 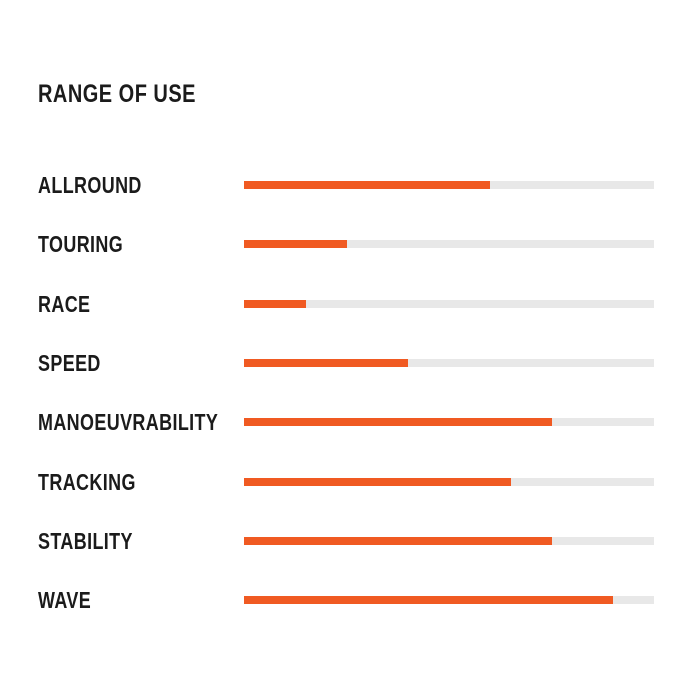 What do you see at coordinates (117, 94) in the screenshot?
I see `page-title: RANGE OF USE` at bounding box center [117, 94].